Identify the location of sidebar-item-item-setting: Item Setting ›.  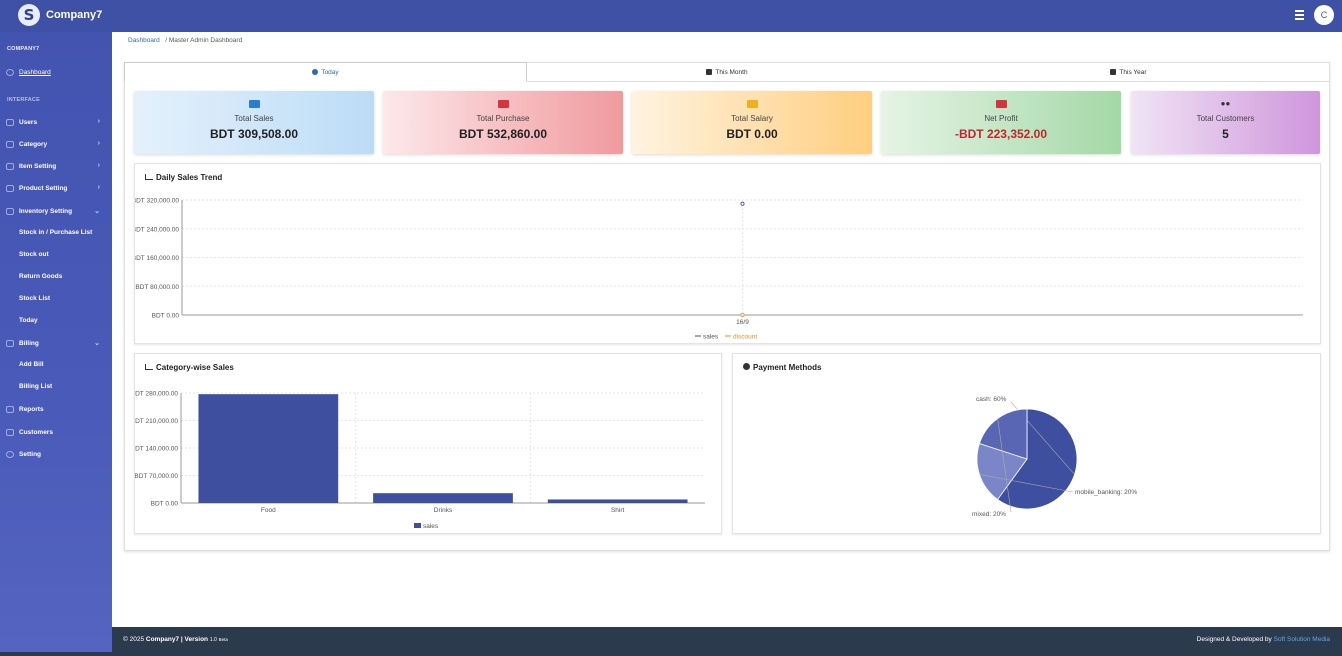
(56, 166).